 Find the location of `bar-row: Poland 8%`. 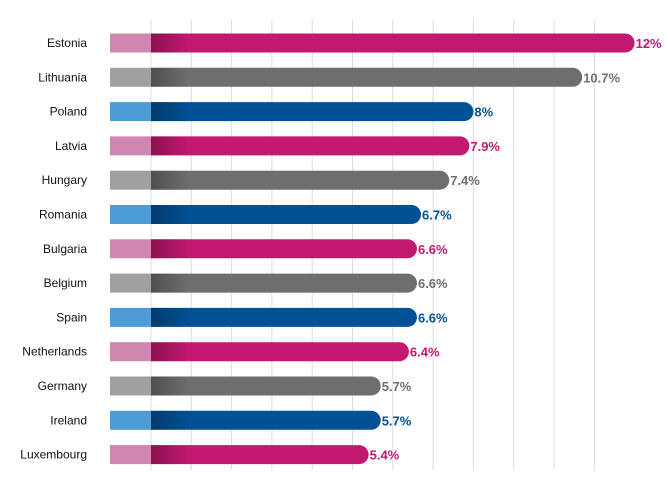

bar-row: Poland 8% is located at coordinates (272, 112).